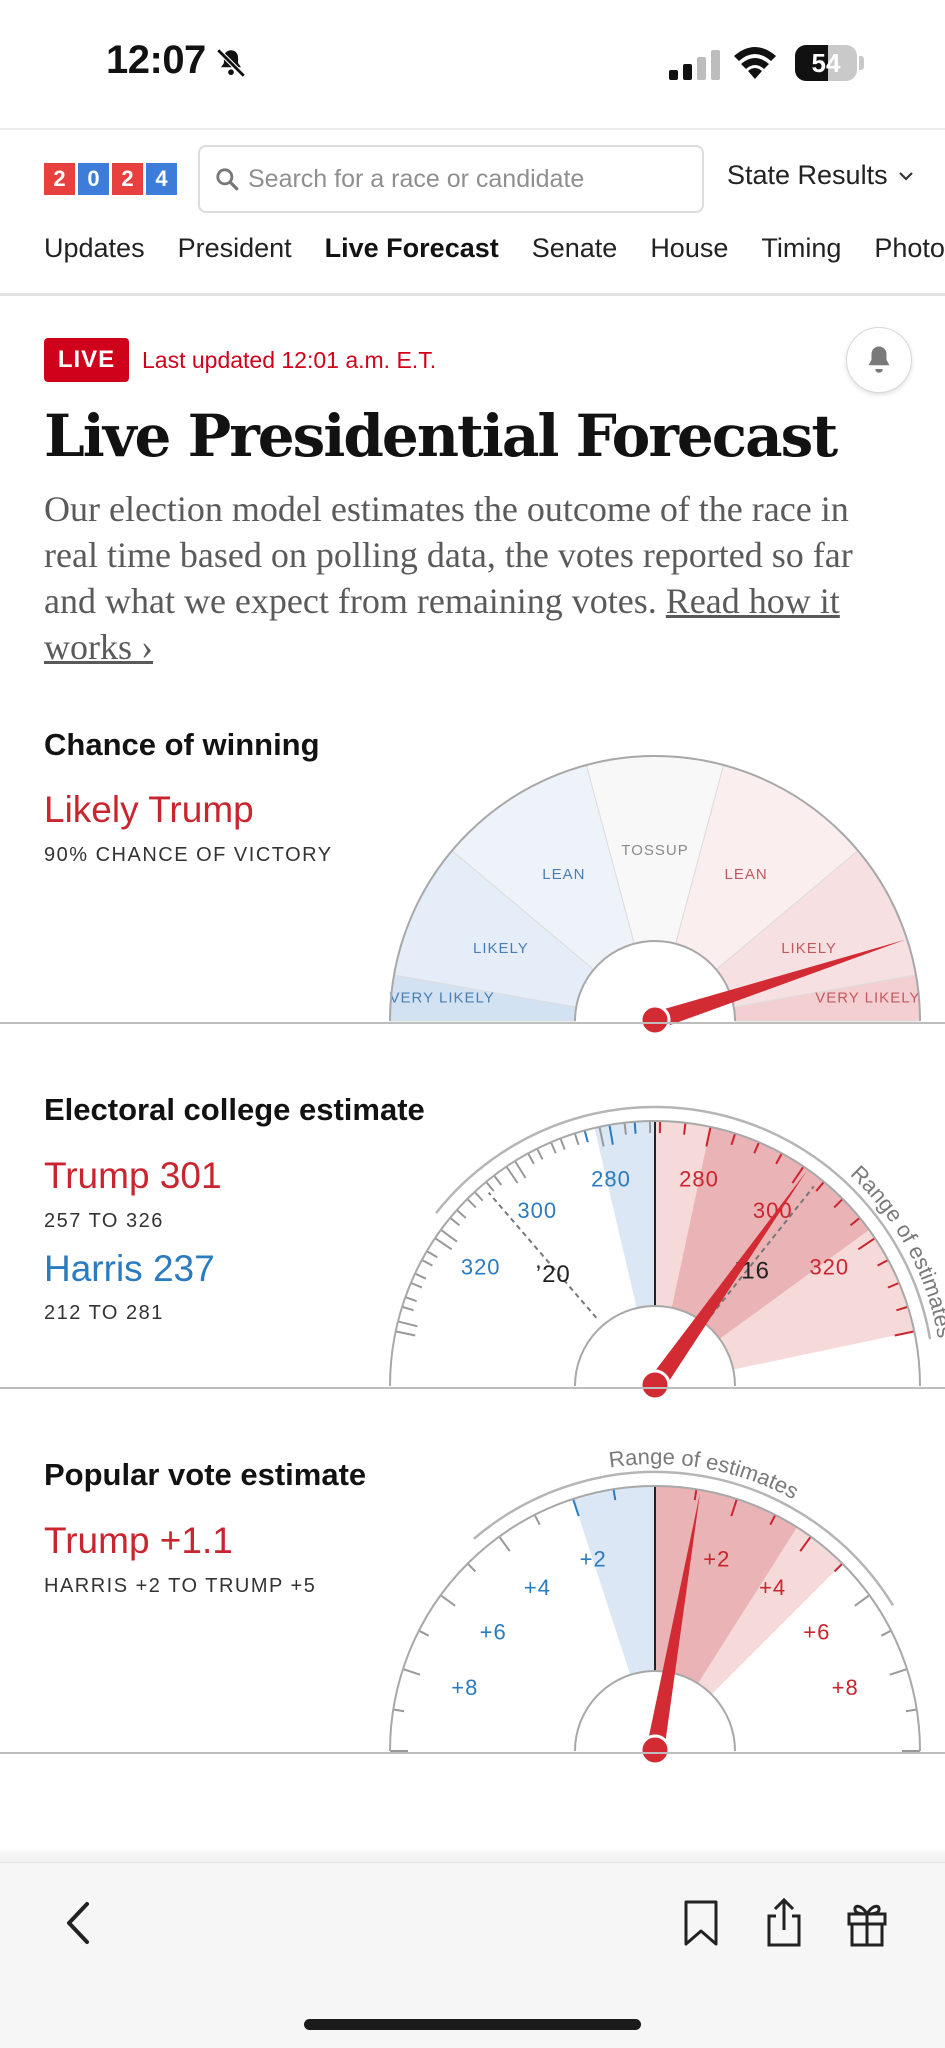 This screenshot has width=945, height=2048. Describe the element at coordinates (231, 63) in the screenshot. I see `bell-off-icon` at that location.